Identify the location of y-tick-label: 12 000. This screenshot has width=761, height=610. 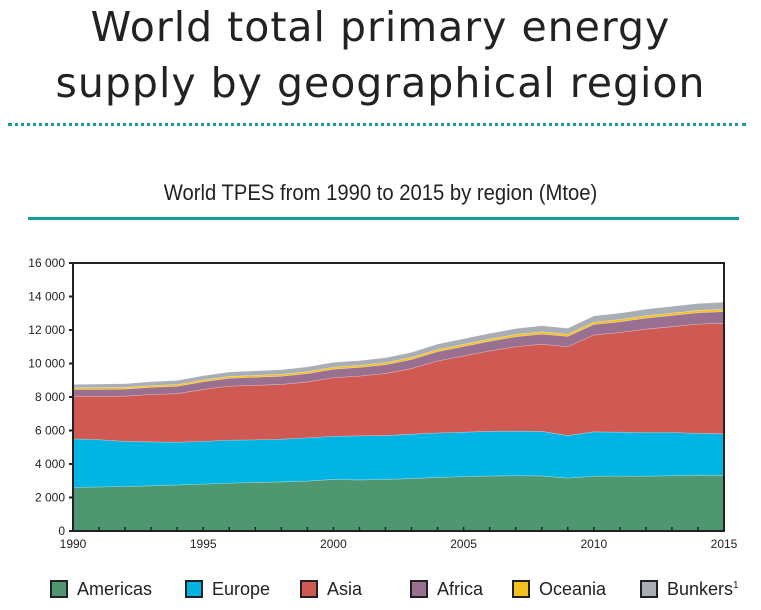
(46, 330).